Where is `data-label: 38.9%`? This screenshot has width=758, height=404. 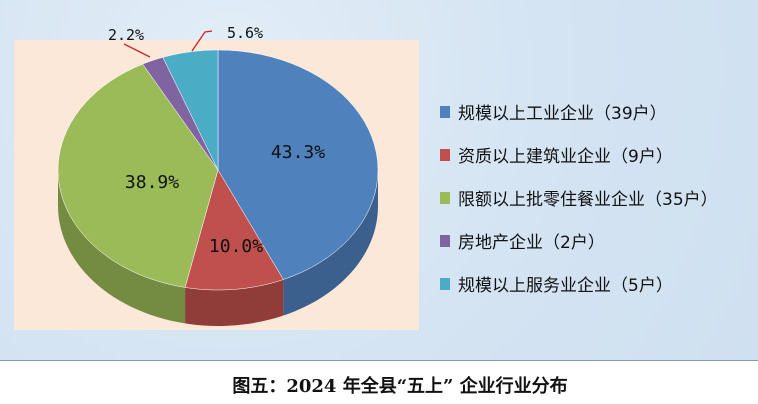 data-label: 38.9% is located at coordinates (152, 182).